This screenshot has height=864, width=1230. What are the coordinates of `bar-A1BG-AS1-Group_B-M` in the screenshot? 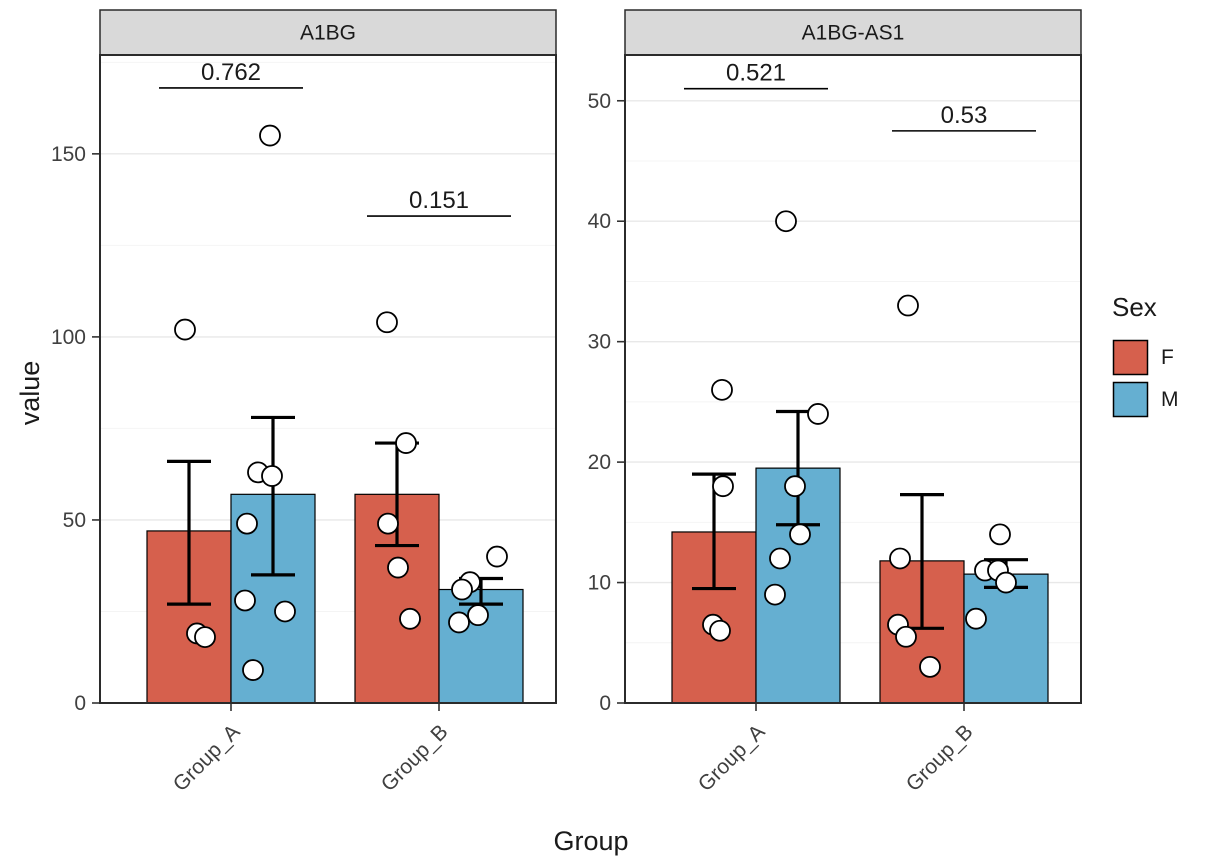 It's located at (1006, 638).